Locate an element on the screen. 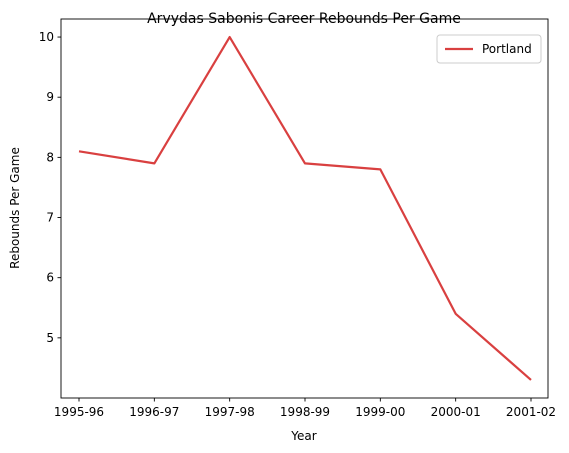  x-tick-label: 1995-96 is located at coordinates (79, 412).